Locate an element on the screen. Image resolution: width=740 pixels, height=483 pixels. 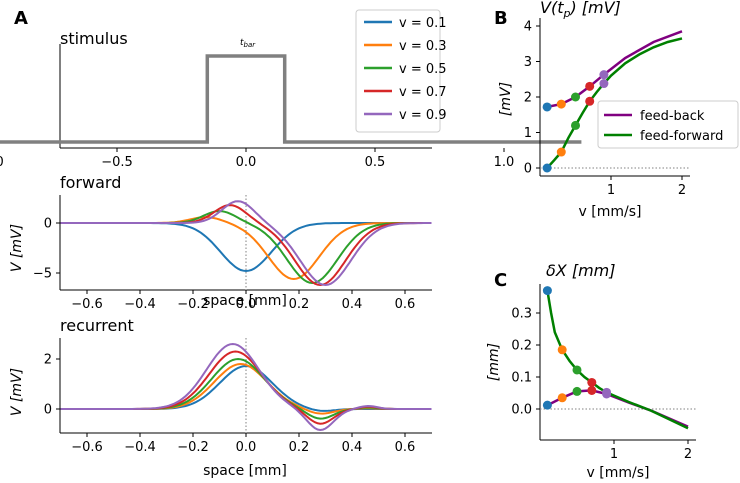
panel-c-ylabel: [mm] is located at coordinates (494, 362).